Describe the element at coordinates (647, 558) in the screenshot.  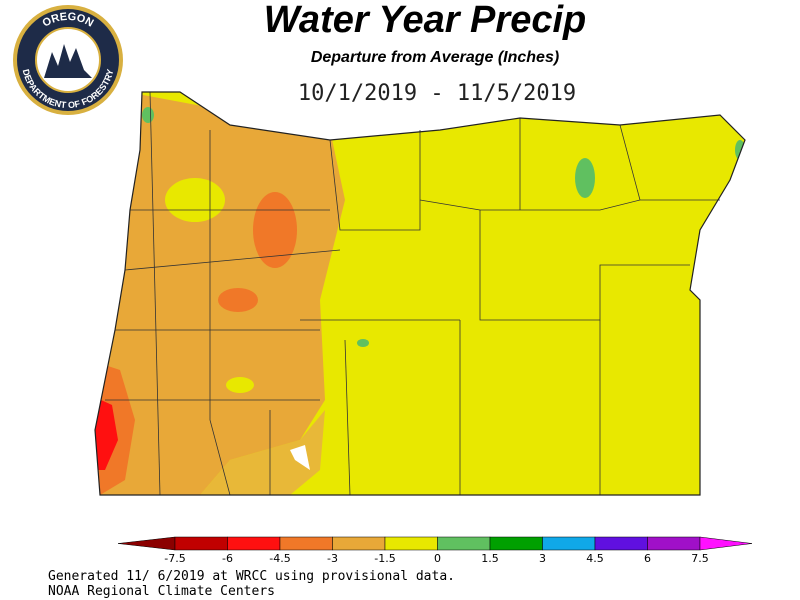
I see `legend-label: 6` at that location.